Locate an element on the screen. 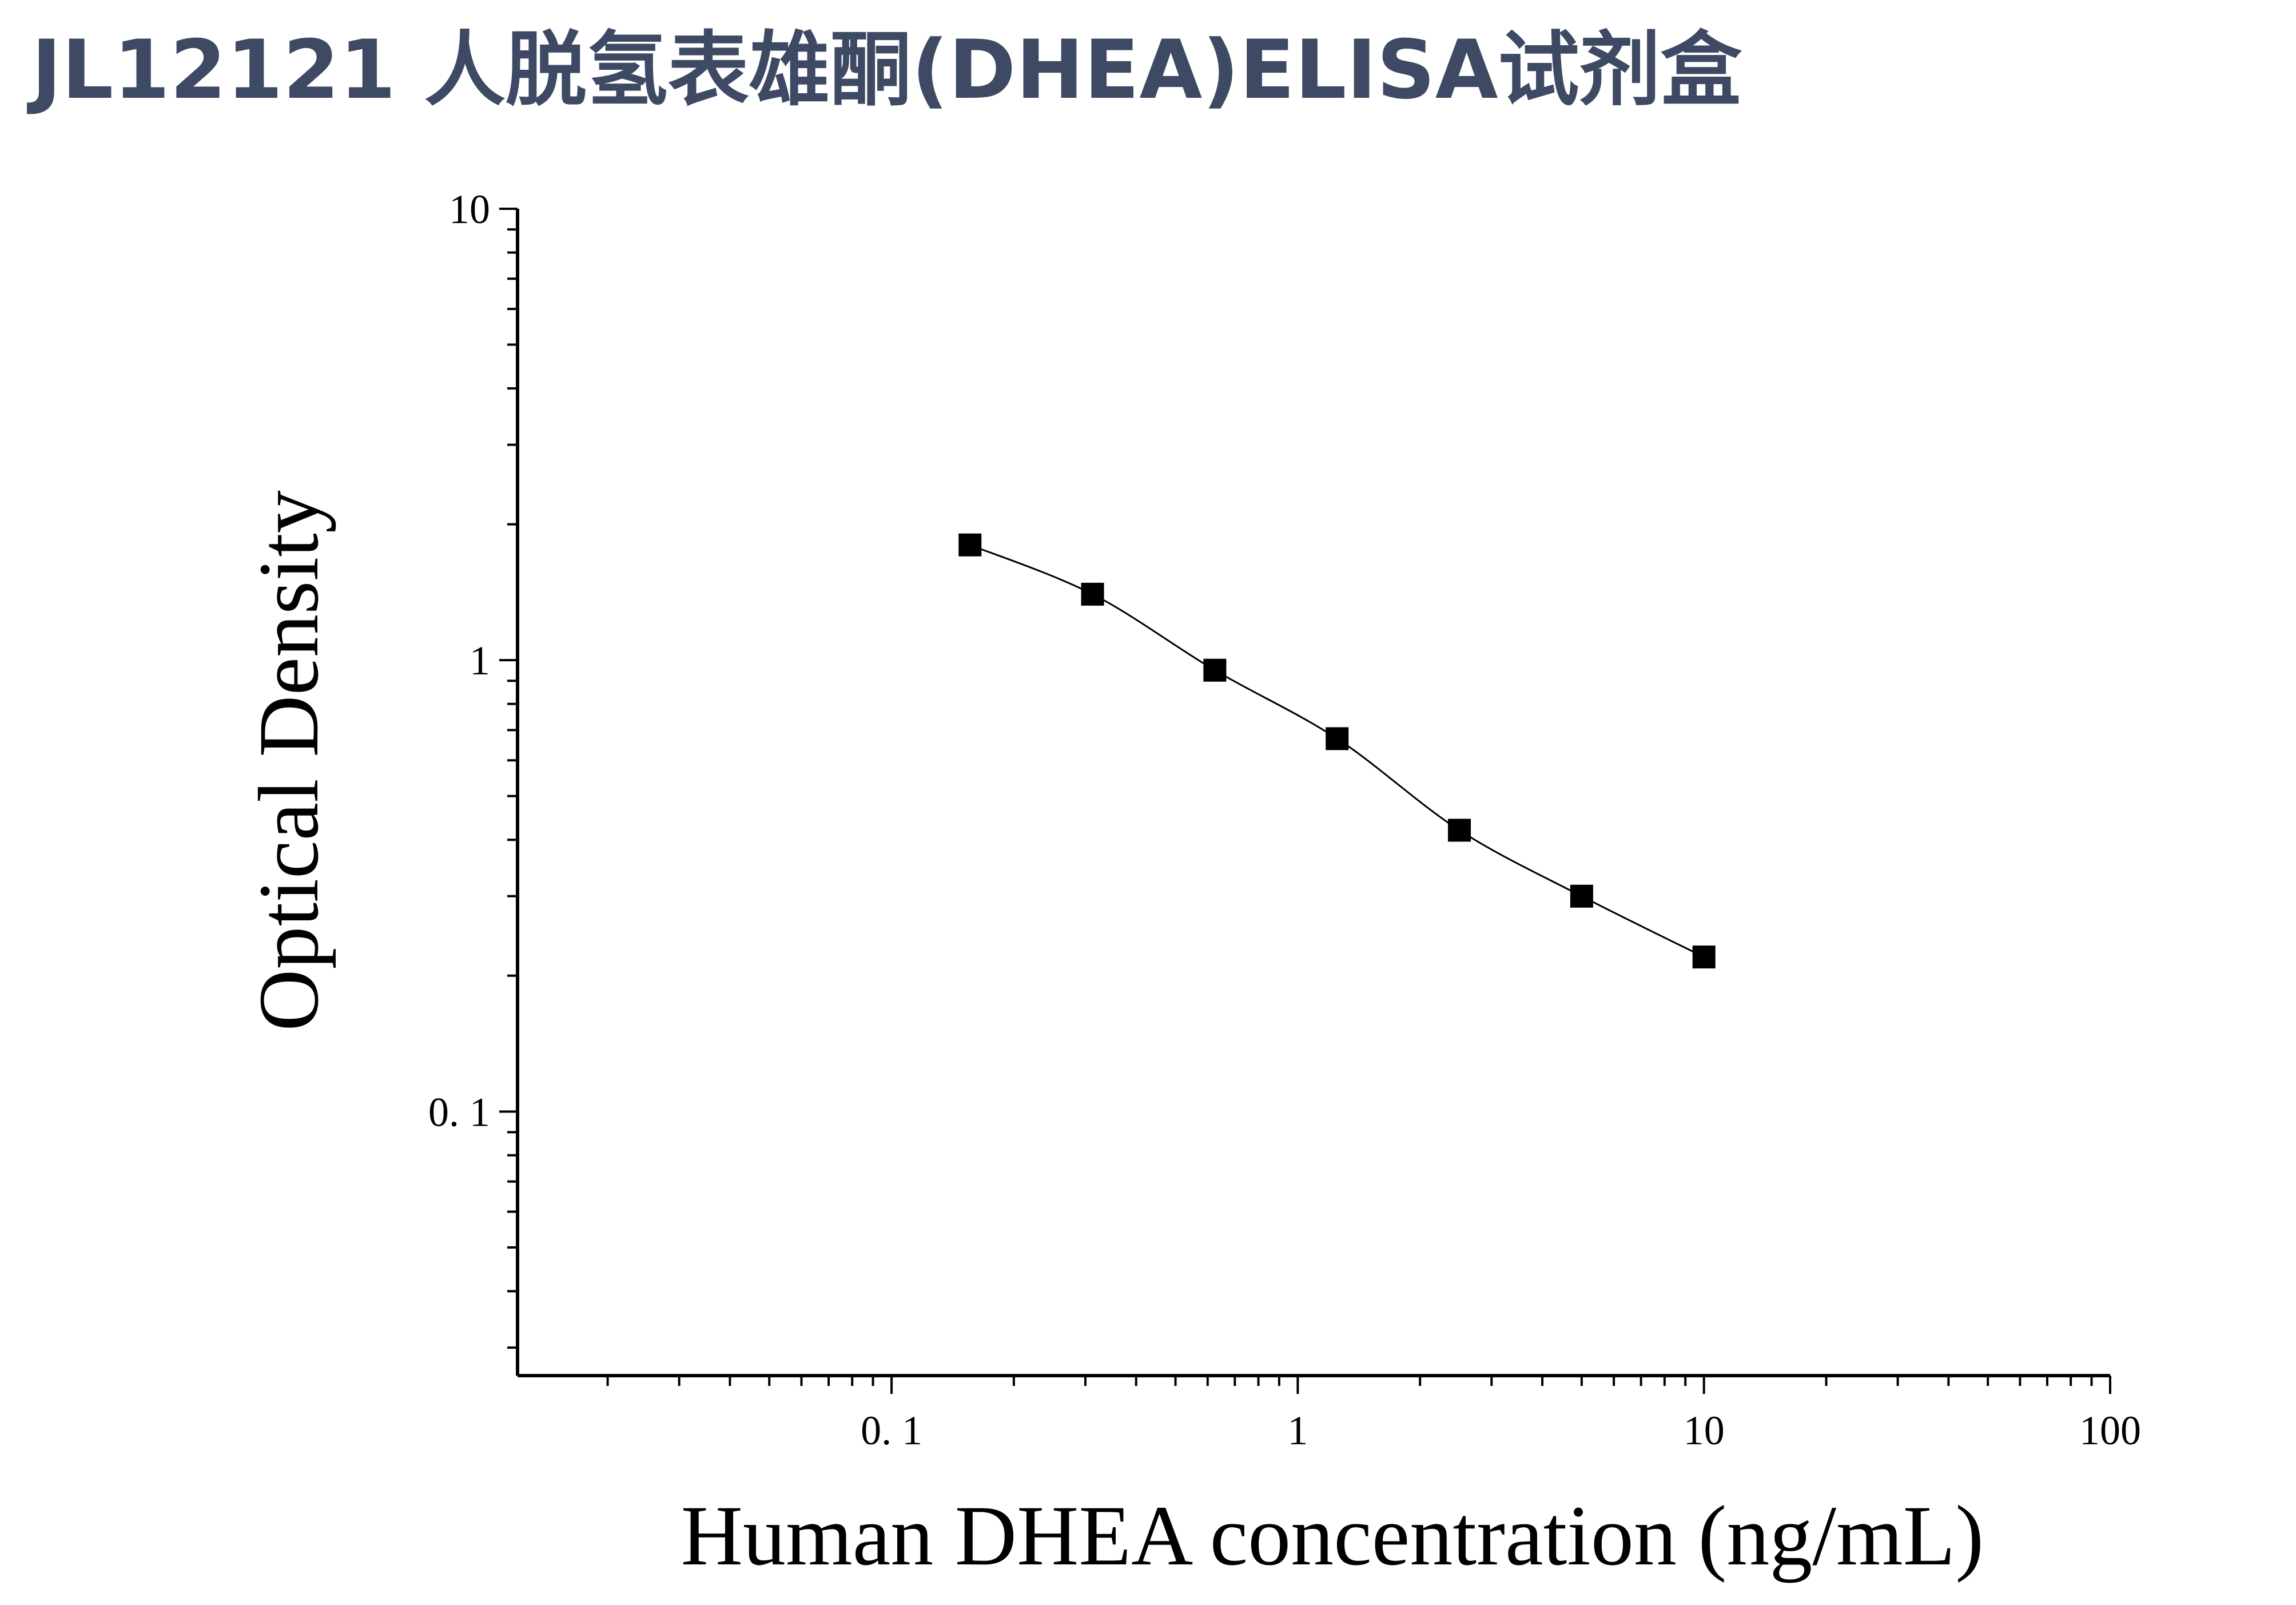 The width and height of the screenshot is (2296, 1605). x-axis-title: Human DHEA concentration (ng/mL) is located at coordinates (1332, 1535).